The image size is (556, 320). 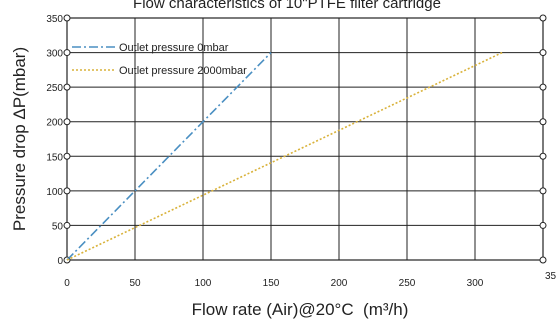 What do you see at coordinates (550, 276) in the screenshot?
I see `x-tick-label: 350` at bounding box center [550, 276].